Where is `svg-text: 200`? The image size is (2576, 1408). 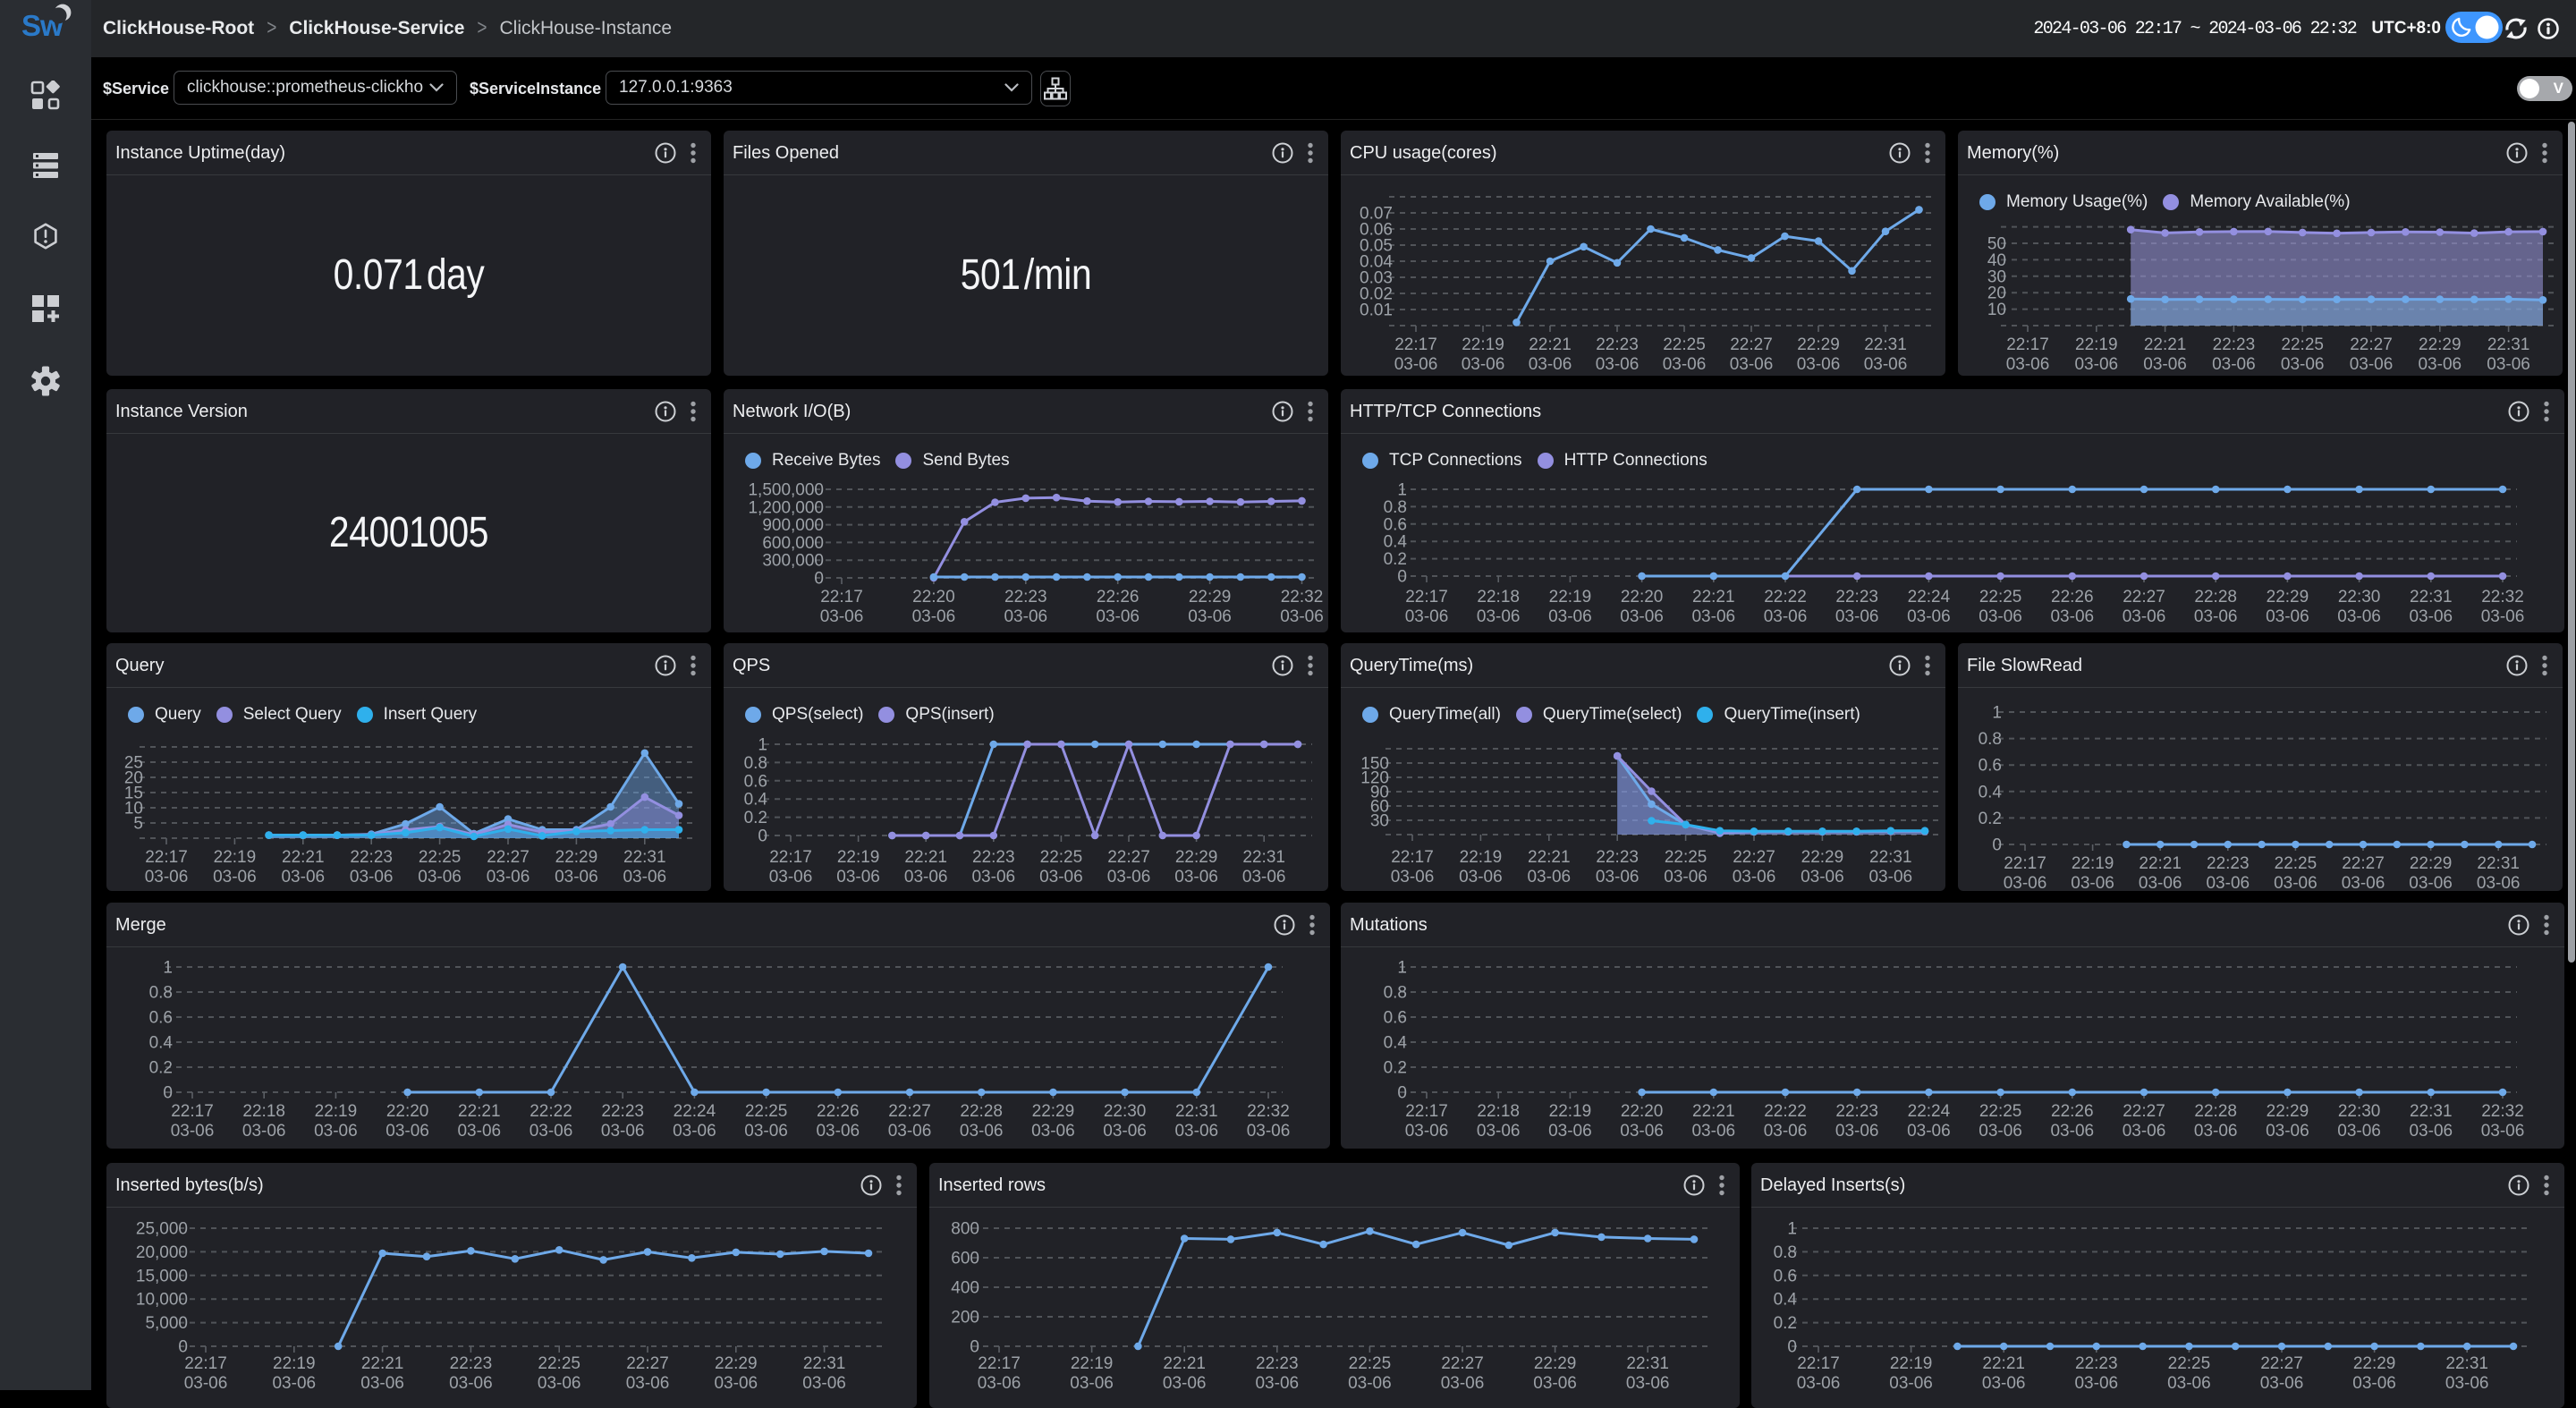 svg-text: 200 is located at coordinates (965, 1318).